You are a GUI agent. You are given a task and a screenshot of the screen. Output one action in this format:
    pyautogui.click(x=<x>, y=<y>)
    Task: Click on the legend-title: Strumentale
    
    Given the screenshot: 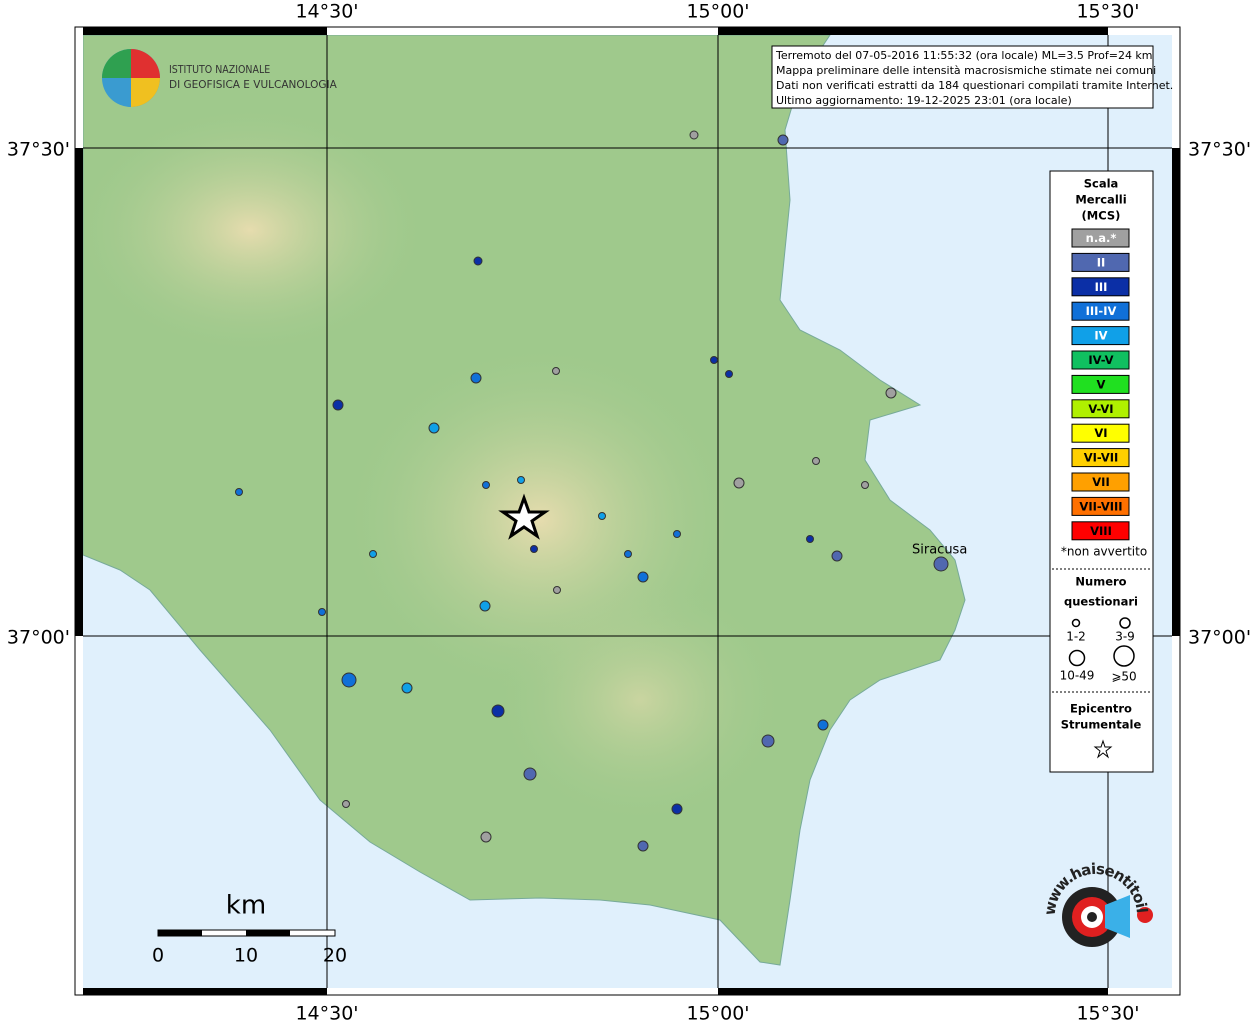 What is the action you would take?
    pyautogui.click(x=1101, y=725)
    